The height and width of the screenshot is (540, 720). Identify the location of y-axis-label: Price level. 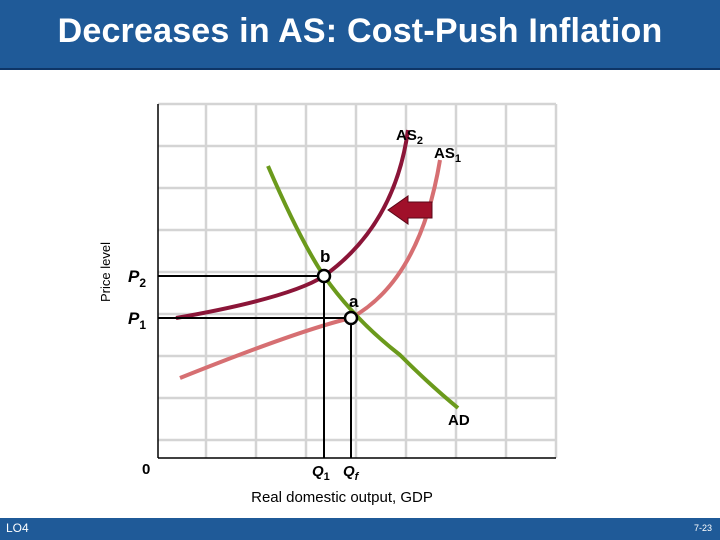
(105, 272).